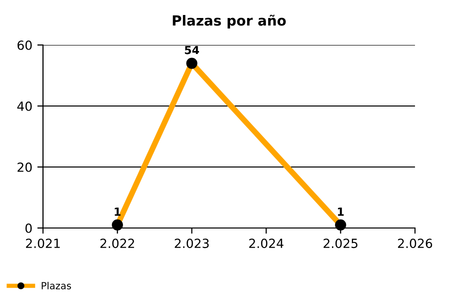 The width and height of the screenshot is (450, 300). I want to click on x-tick-label: 2.022, so click(117, 243).